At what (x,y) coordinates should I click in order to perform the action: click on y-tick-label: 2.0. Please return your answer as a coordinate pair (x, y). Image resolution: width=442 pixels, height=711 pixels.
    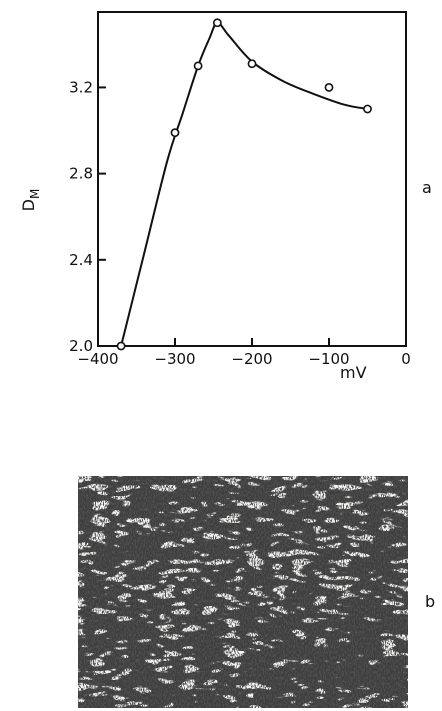
    Looking at the image, I should click on (81, 346).